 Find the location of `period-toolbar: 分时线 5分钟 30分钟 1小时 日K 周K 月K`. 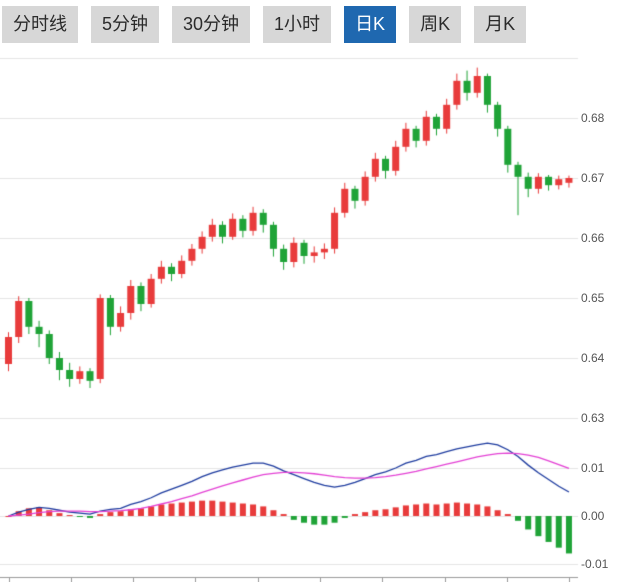

period-toolbar: 分时线 5分钟 30分钟 1小时 日K 周K 月K is located at coordinates (317, 24).